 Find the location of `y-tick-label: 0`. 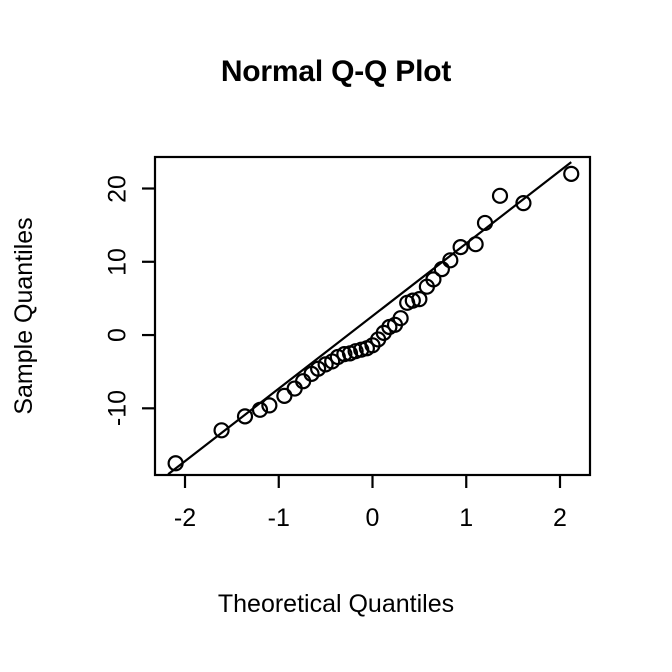

y-tick-label: 0 is located at coordinates (117, 335).